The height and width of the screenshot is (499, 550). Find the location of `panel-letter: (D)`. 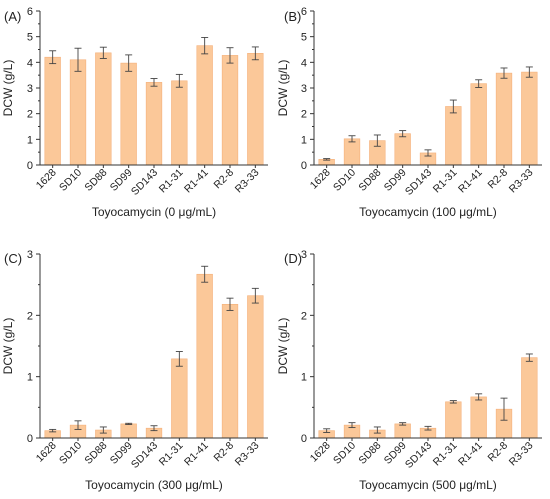

panel-letter: (D) is located at coordinates (293, 258).